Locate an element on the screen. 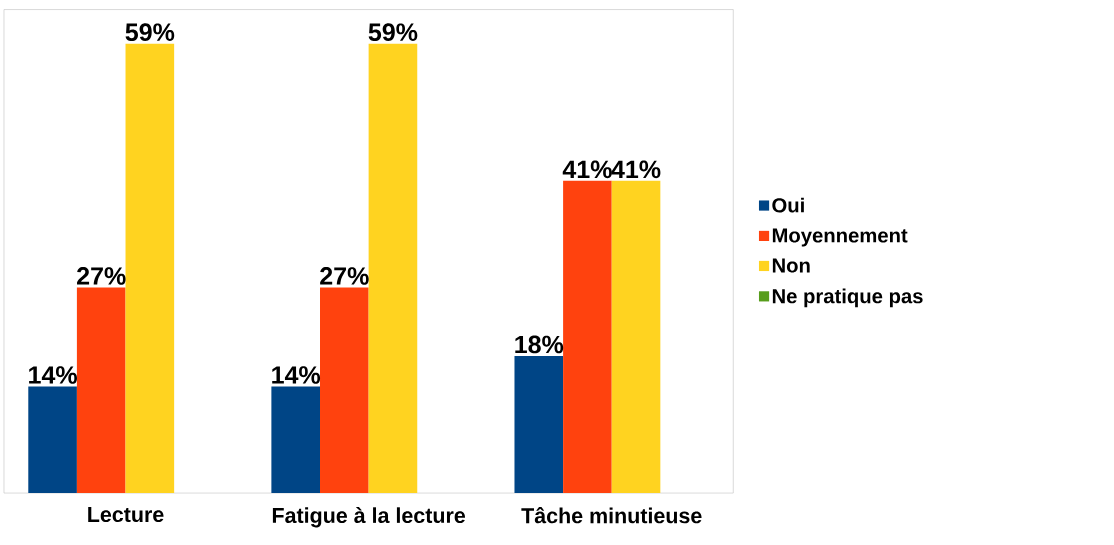 Image resolution: width=1114 pixels, height=545 pixels. x-tick-label: Tâche minutieuse is located at coordinates (611, 515).